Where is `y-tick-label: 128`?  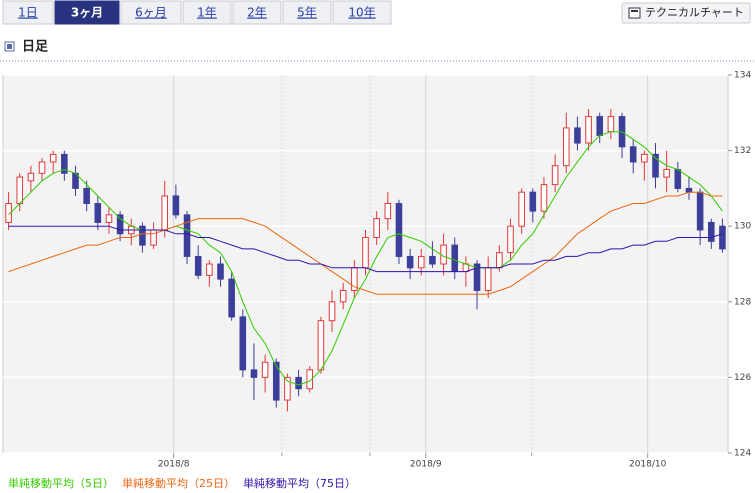
y-tick-label: 128 is located at coordinates (742, 302).